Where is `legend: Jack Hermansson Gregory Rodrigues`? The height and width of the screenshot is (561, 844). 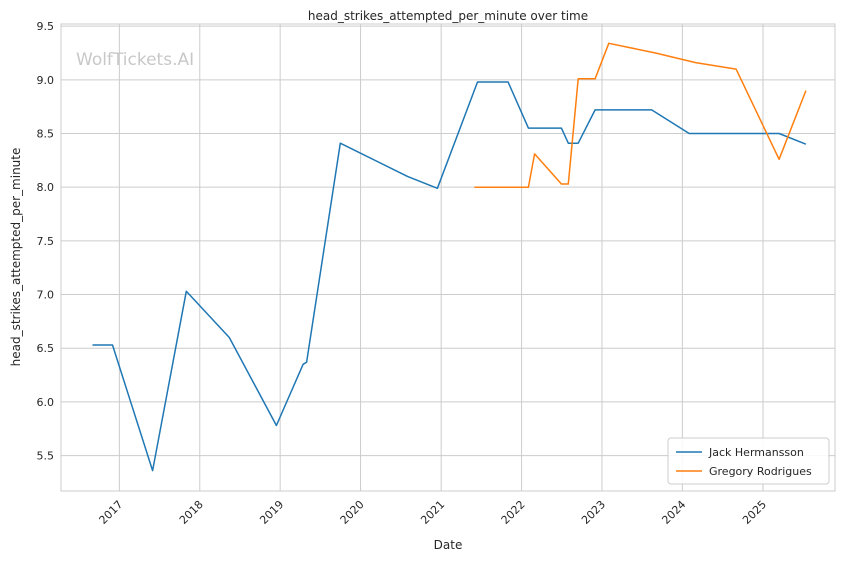 legend: Jack Hermansson Gregory Rodrigues is located at coordinates (748, 461).